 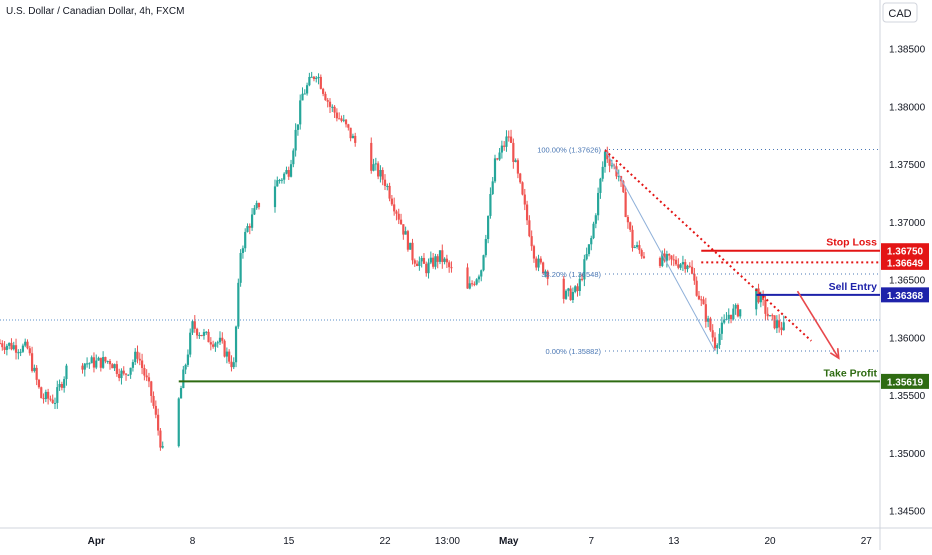 What do you see at coordinates (905, 262) in the screenshot?
I see `stop-loss-secondary-badge-bg` at bounding box center [905, 262].